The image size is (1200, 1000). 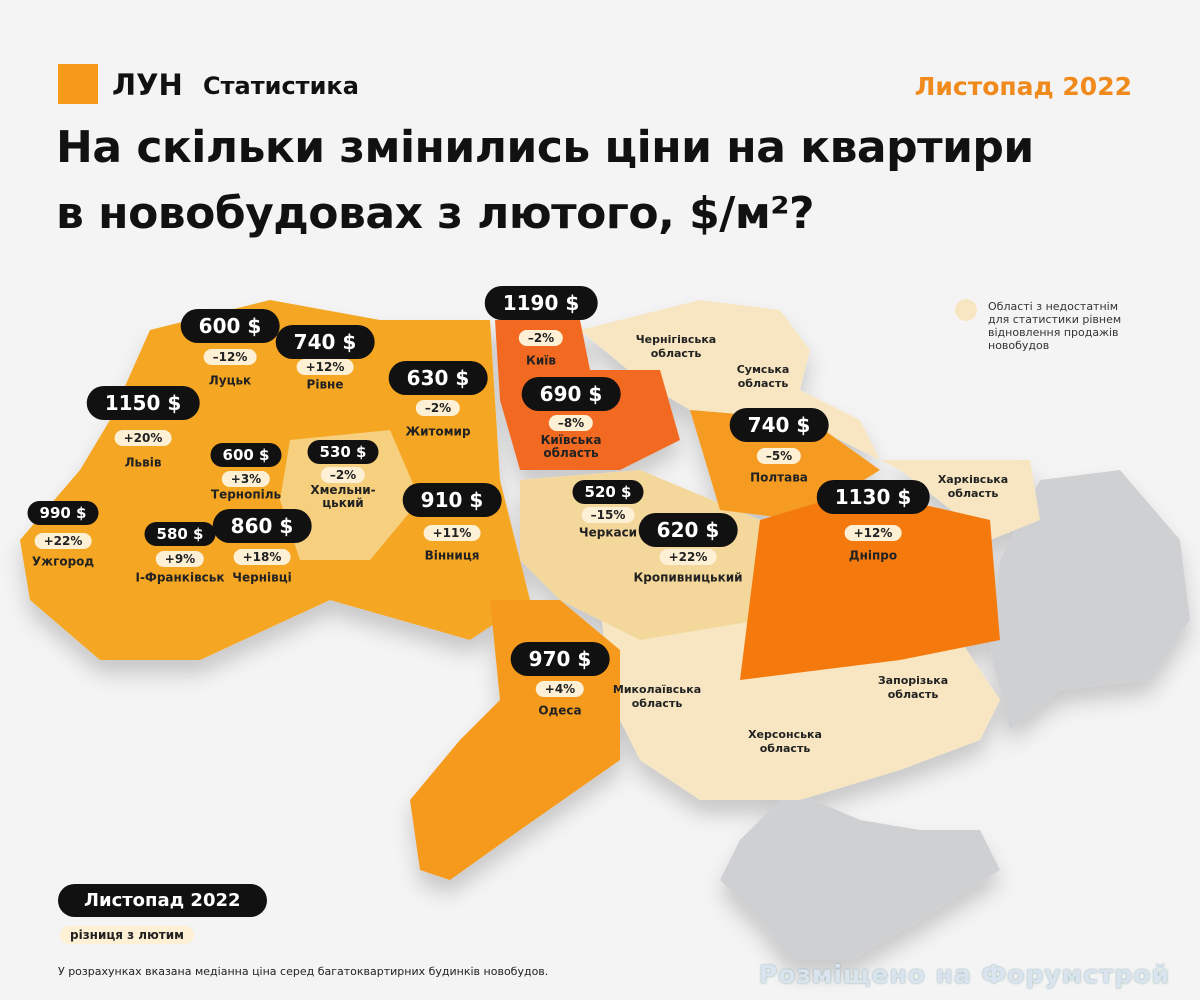 What do you see at coordinates (873, 555) in the screenshot?
I see `city-name: Дніпро` at bounding box center [873, 555].